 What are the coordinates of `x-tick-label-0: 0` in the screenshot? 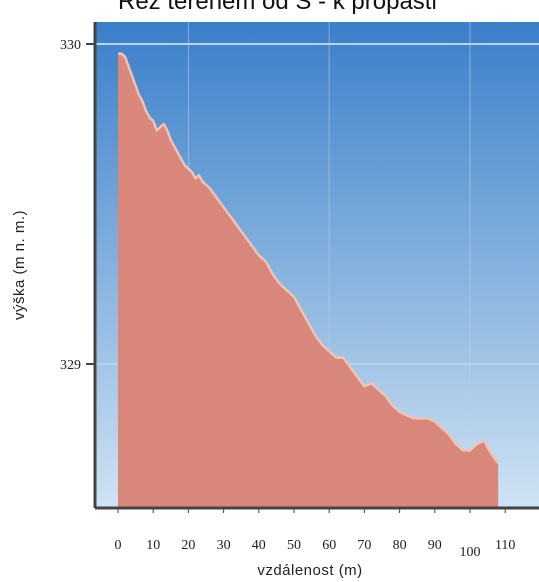 It's located at (118, 545).